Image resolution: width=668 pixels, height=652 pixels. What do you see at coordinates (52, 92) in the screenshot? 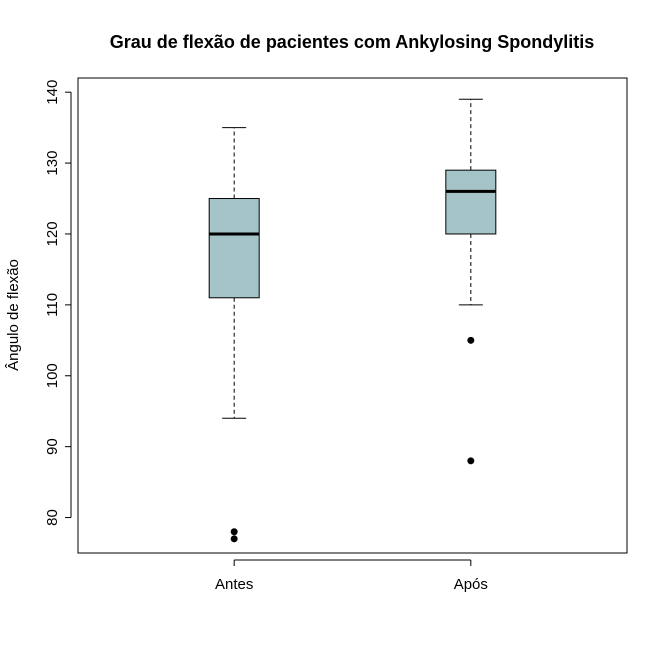
I see `y-tick-label: 140` at bounding box center [52, 92].